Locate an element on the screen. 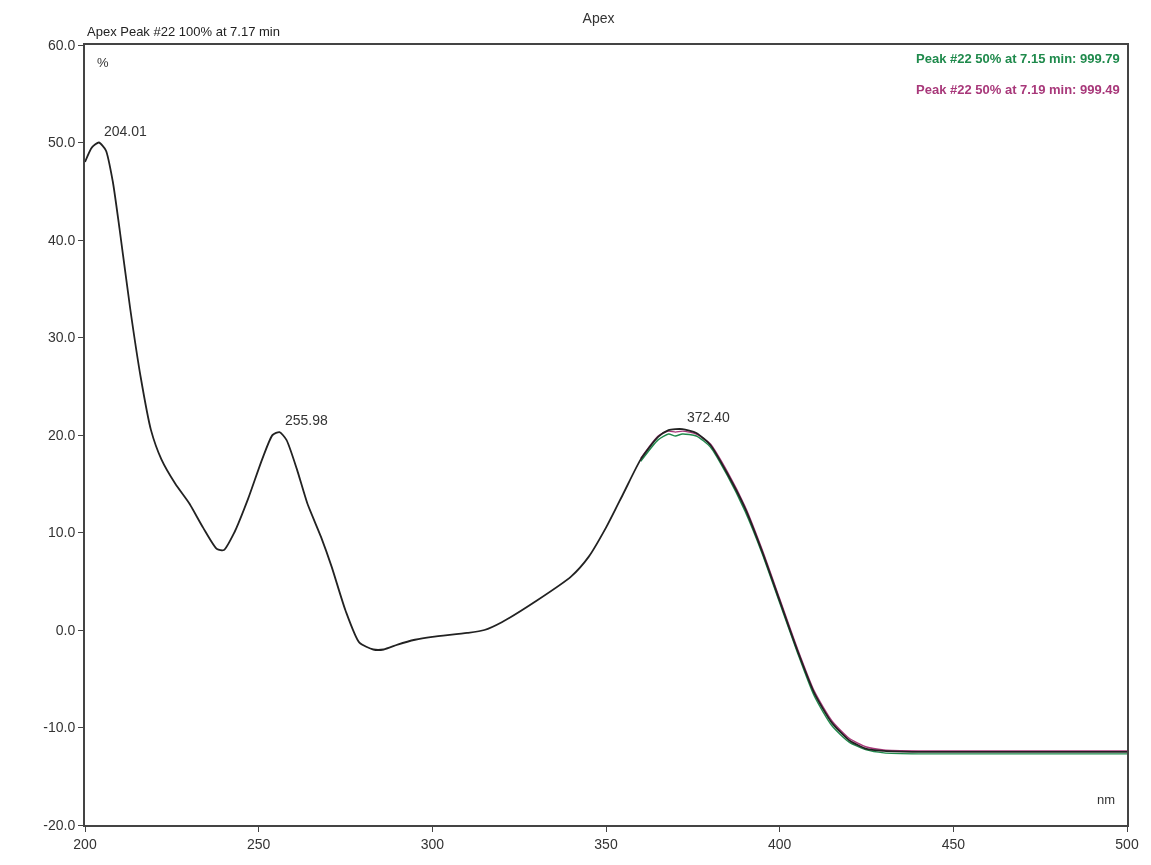 The width and height of the screenshot is (1151, 865). y-tick-label: 20.0 is located at coordinates (61, 434).